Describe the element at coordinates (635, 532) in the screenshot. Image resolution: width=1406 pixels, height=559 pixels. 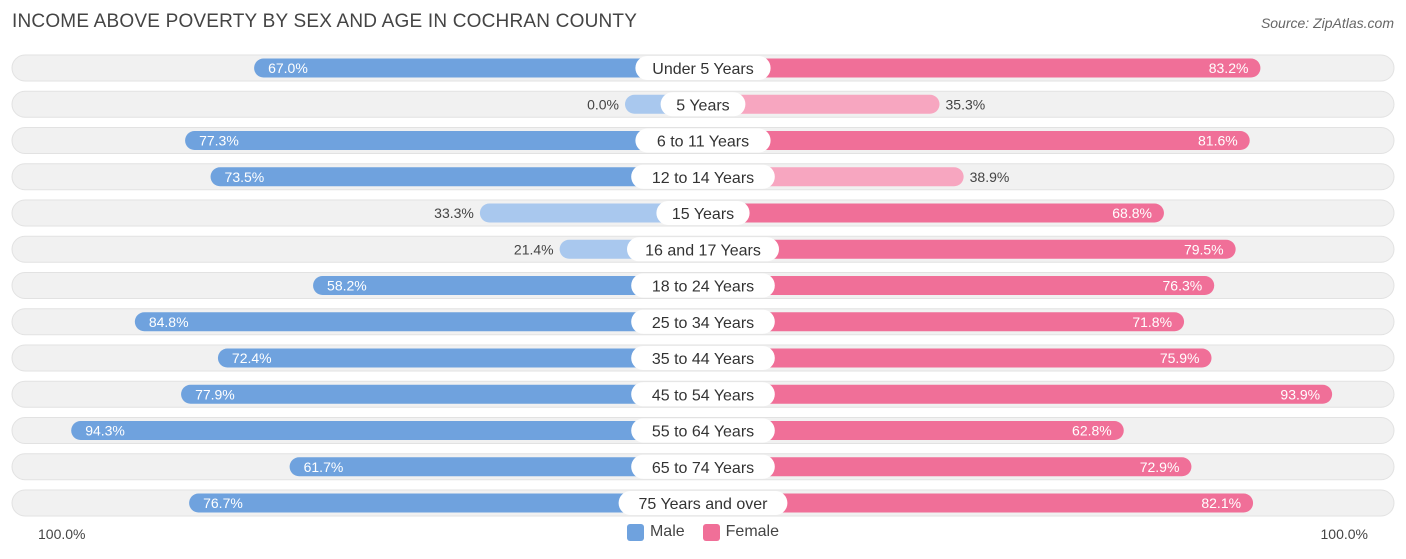
I see `legend-swatch-male` at that location.